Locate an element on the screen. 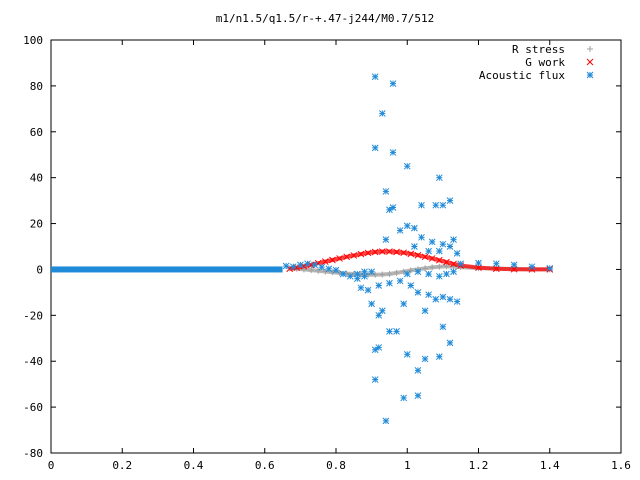  y-tick-label: 20 is located at coordinates (36, 224).